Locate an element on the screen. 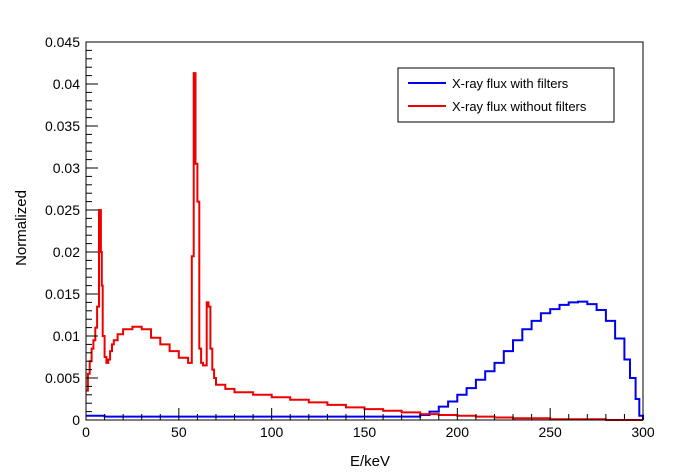 Image resolution: width=698 pixels, height=476 pixels. x-tick-label: 150 is located at coordinates (365, 432).